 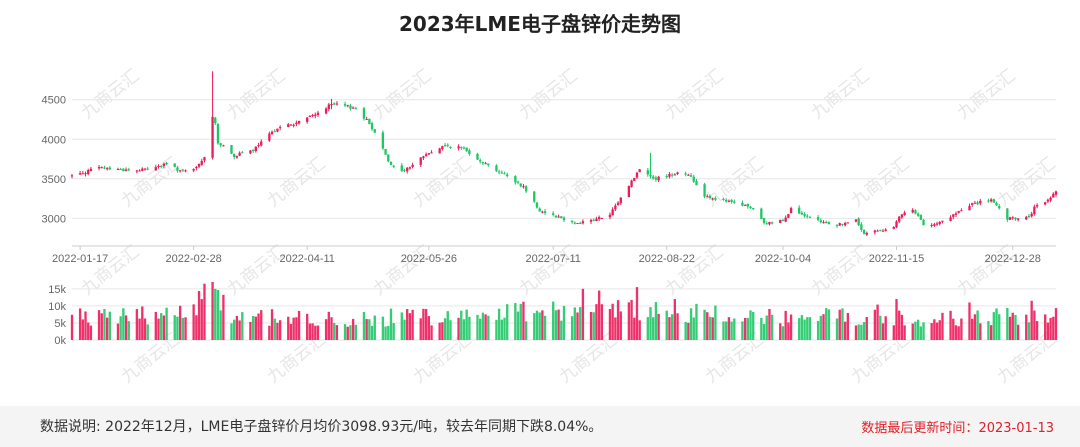 I want to click on price-tick-label: 4500, so click(x=54, y=101).